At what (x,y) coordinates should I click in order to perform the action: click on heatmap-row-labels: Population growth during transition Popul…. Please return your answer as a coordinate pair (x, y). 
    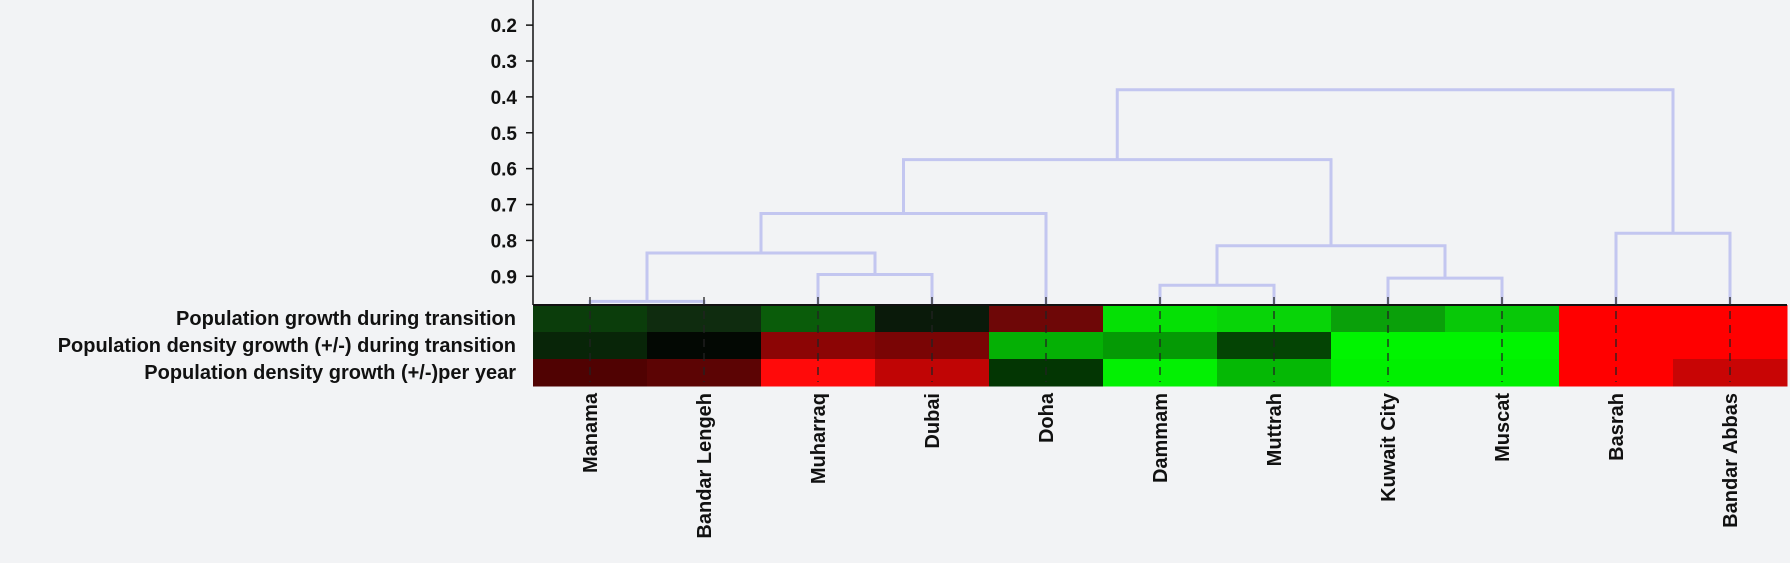
    Looking at the image, I should click on (287, 346).